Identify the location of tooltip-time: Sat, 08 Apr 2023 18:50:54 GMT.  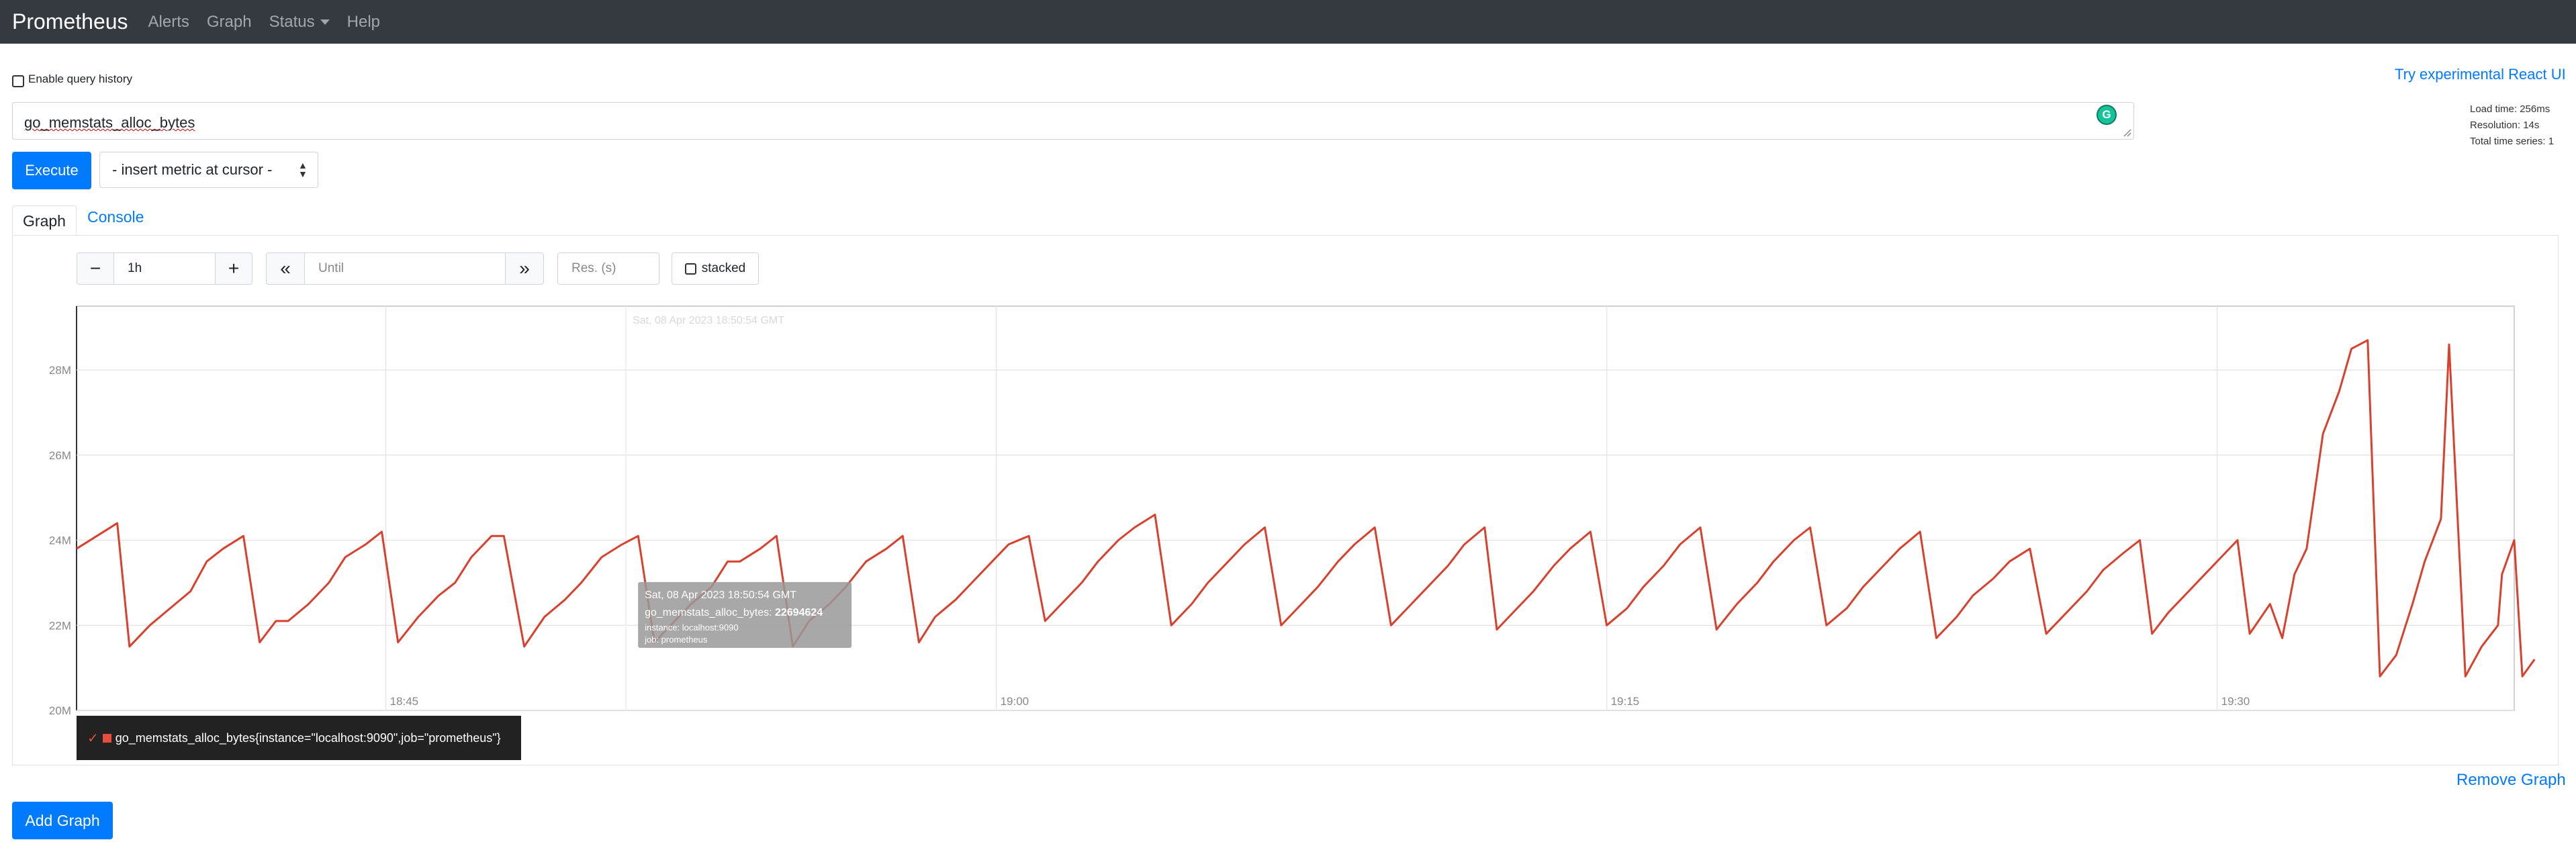
(720, 595).